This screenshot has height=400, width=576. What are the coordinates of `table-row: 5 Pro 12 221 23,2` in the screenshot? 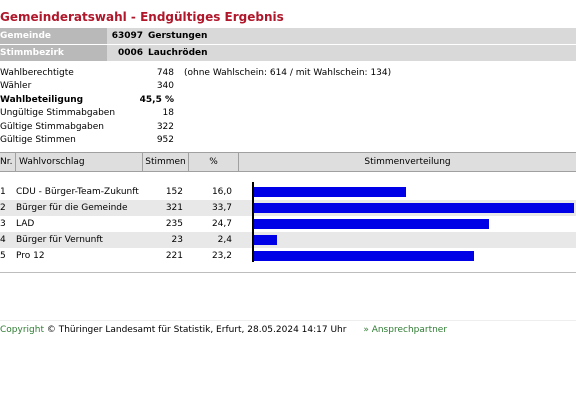 It's located at (288, 256).